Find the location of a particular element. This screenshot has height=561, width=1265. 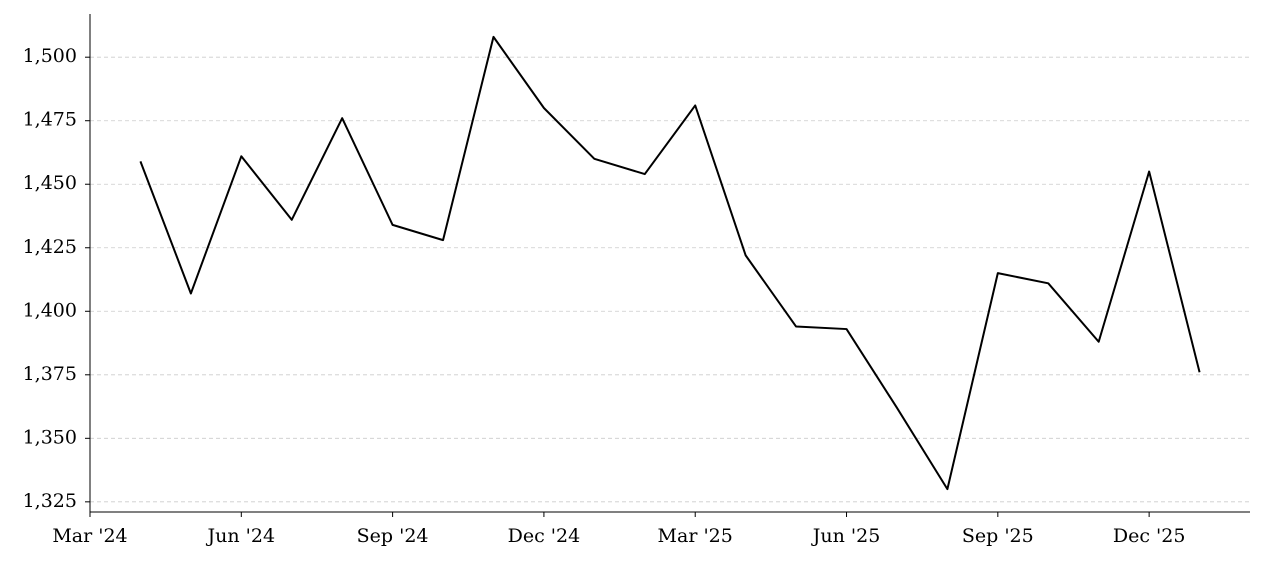

x-tick-label: Sep '25 is located at coordinates (998, 536).